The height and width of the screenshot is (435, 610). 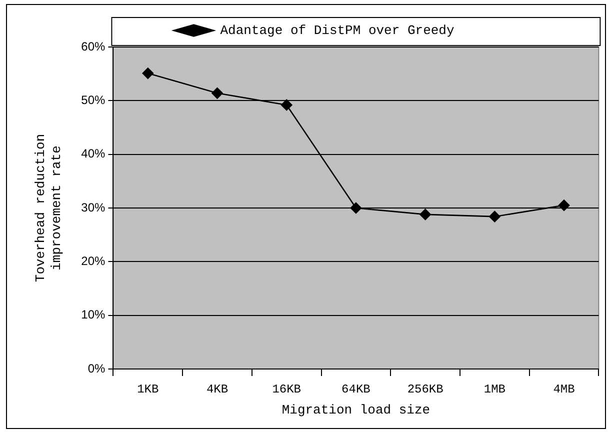 I want to click on y-tick-label: 60%, so click(x=93, y=46).